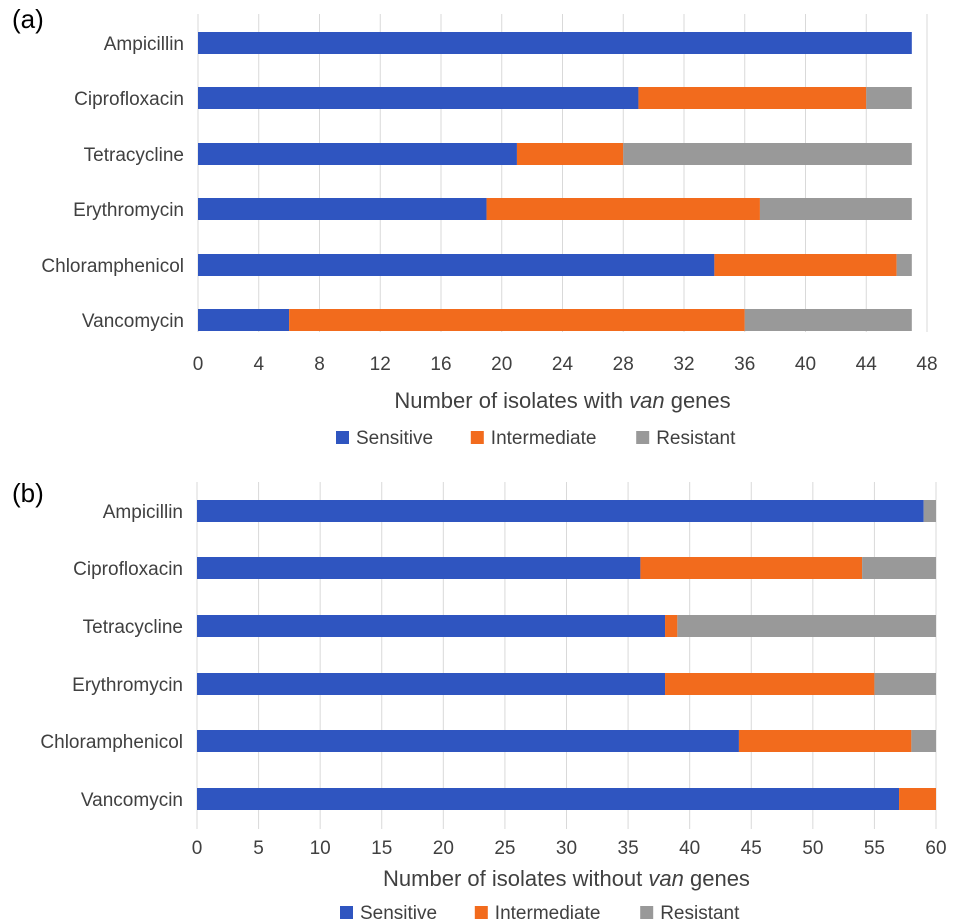  What do you see at coordinates (744, 364) in the screenshot?
I see `x-tick-label: 36` at bounding box center [744, 364].